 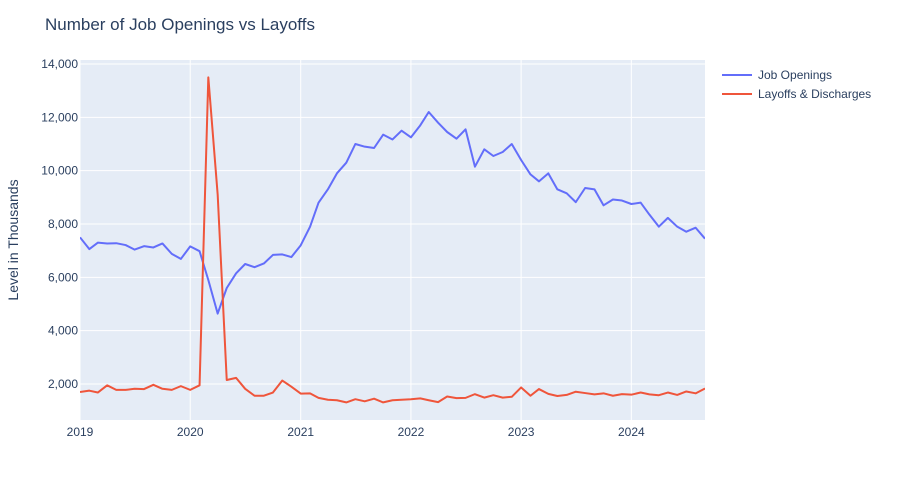 I want to click on legend-label: Layoffs & Discharges, so click(x=814, y=94).